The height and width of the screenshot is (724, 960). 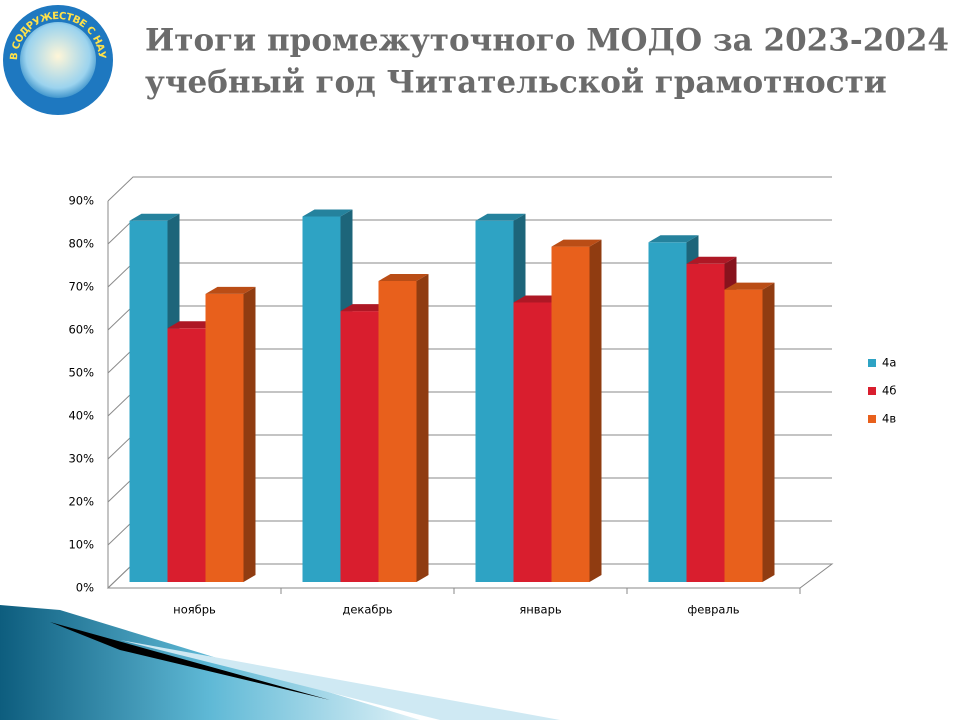 What do you see at coordinates (81, 416) in the screenshot?
I see `y-tick-label: 40%` at bounding box center [81, 416].